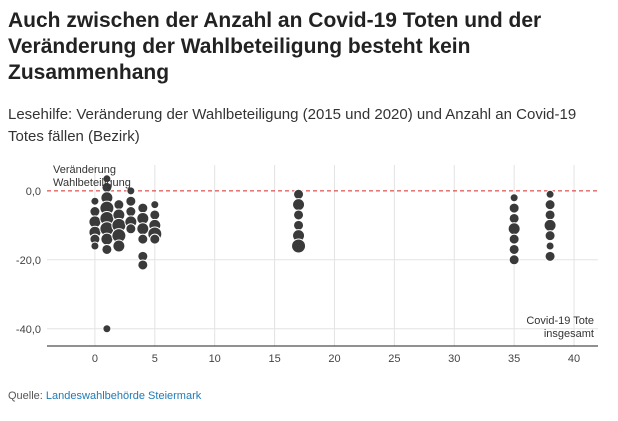 The width and height of the screenshot is (618, 421). What do you see at coordinates (33, 192) in the screenshot?
I see `y-tick-label: 0,0` at bounding box center [33, 192].